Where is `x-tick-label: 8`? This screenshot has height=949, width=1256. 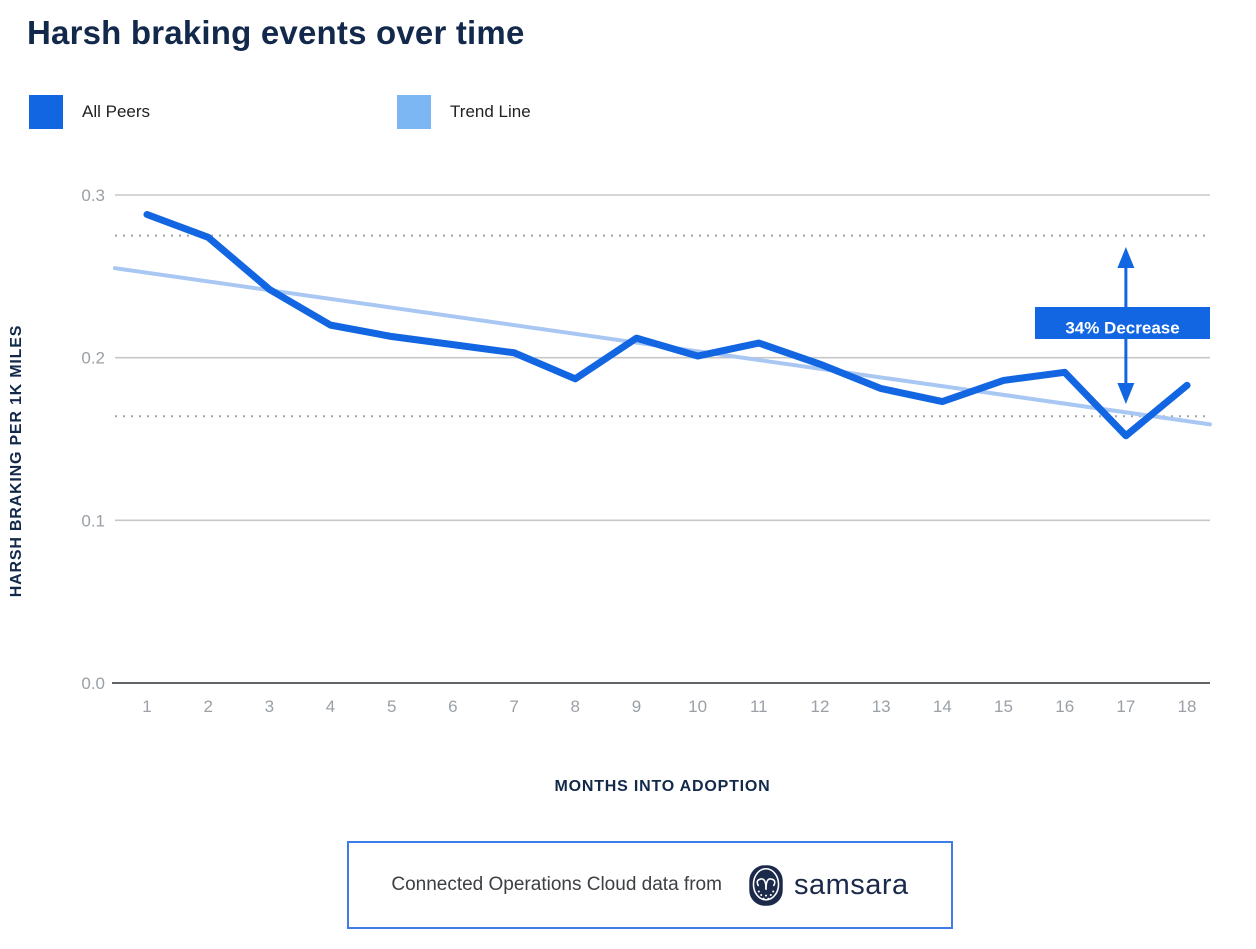
x-tick-label: 8 is located at coordinates (575, 706).